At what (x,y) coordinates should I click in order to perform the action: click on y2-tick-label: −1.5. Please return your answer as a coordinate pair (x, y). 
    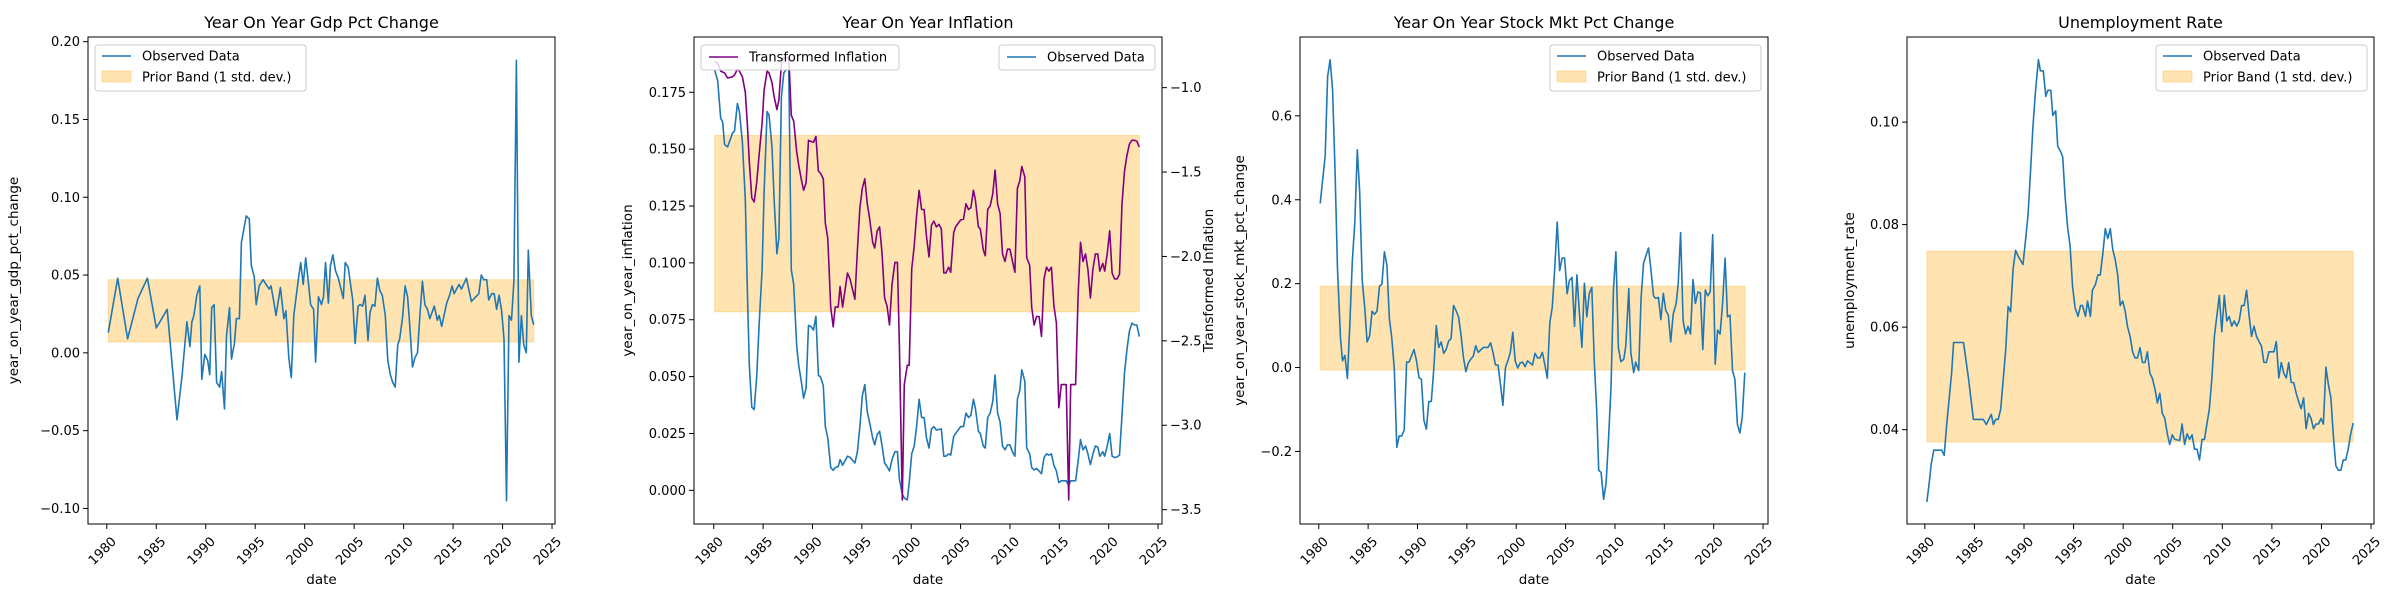
    Looking at the image, I should click on (1186, 173).